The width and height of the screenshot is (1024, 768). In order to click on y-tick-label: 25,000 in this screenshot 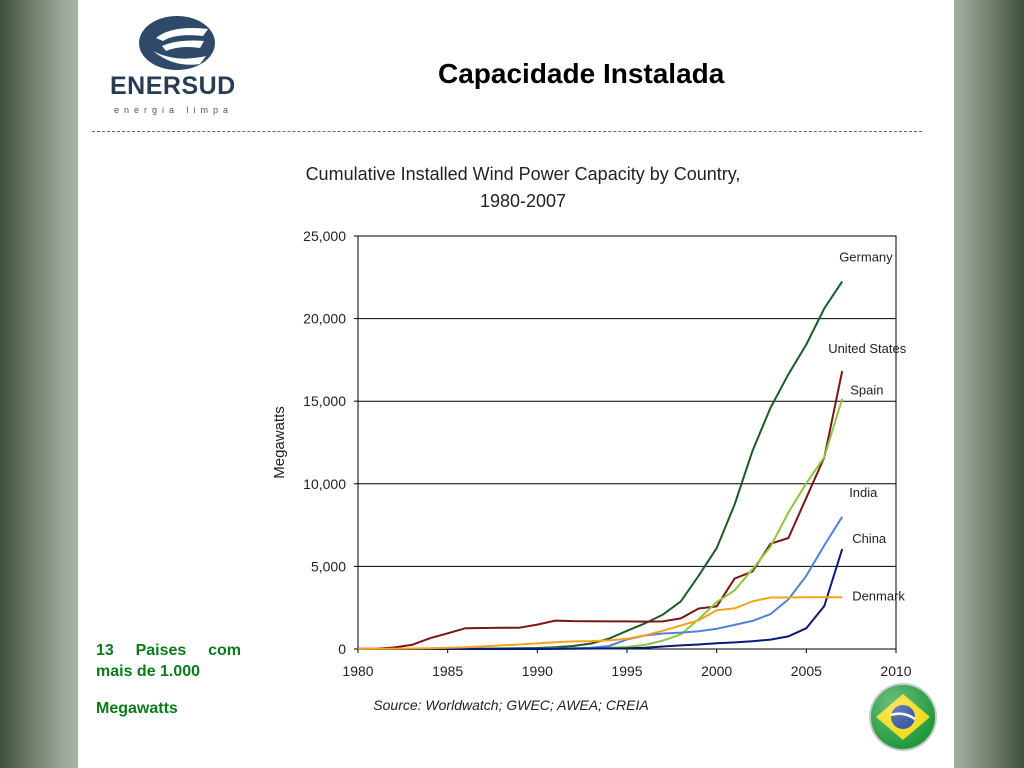, I will do `click(324, 236)`.